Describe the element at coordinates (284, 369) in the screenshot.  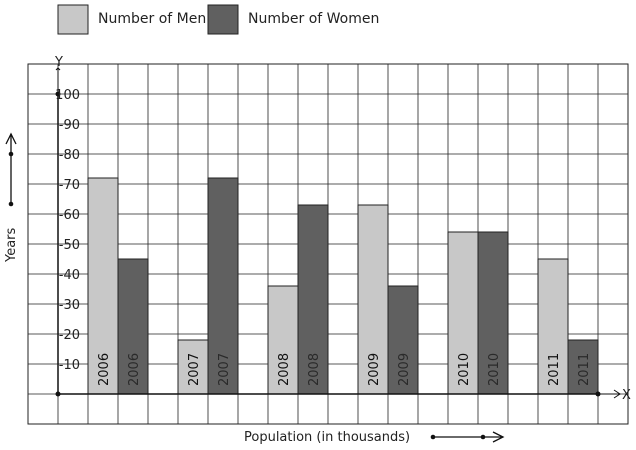
I see `bar-label-men-2008: 2008` at that location.